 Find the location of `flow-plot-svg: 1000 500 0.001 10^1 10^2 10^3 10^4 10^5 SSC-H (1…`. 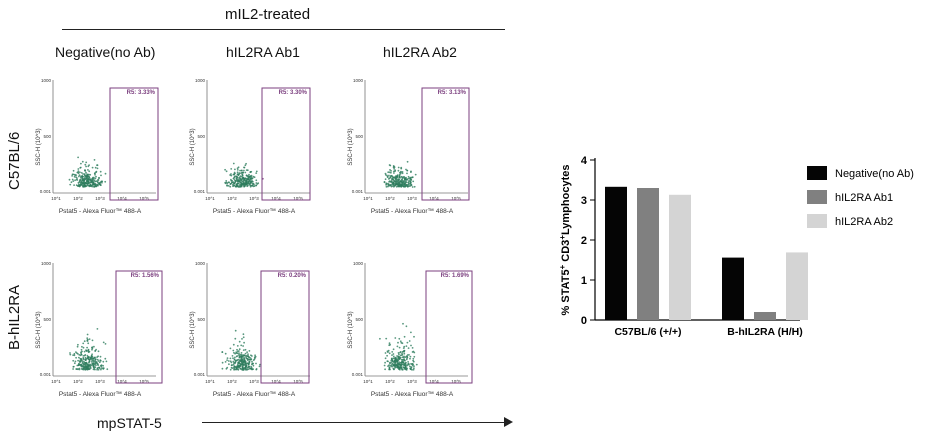

flow-plot-svg: 1000 500 0.001 10^1 10^2 10^3 10^4 10^5 SSC-H (1… is located at coordinates (250, 146).